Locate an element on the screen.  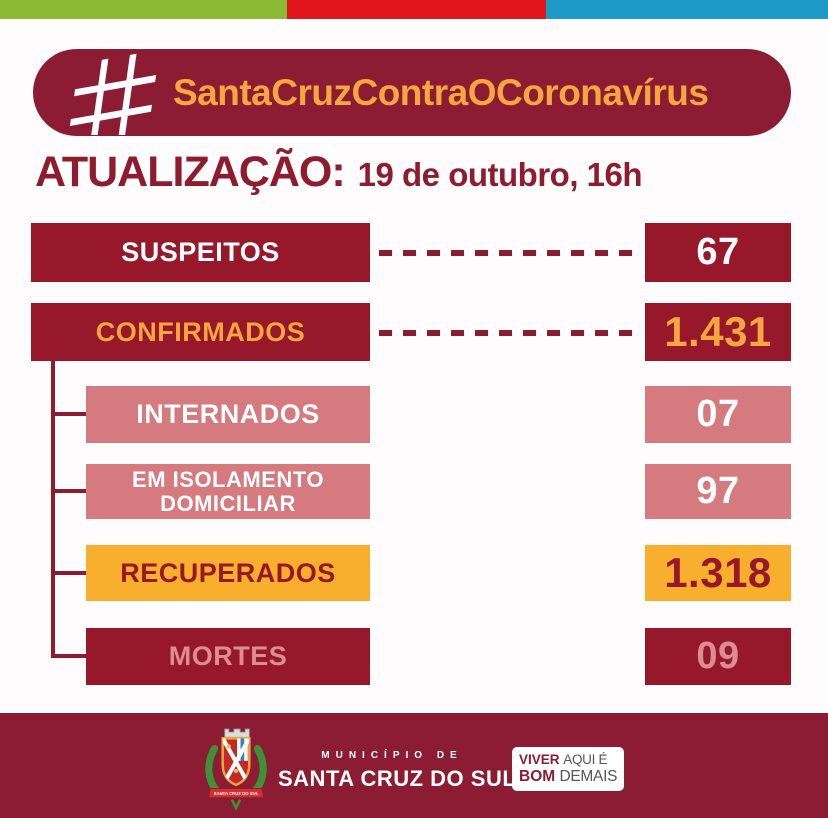
stat-value-suspeitos: 67 is located at coordinates (718, 252).